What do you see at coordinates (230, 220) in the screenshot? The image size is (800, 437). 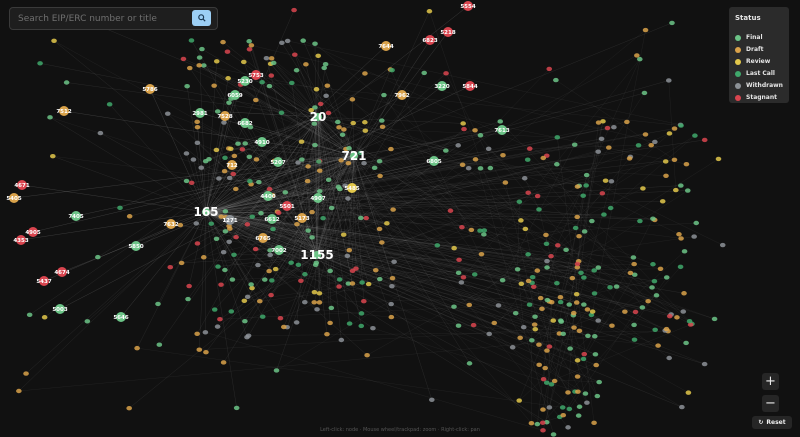 I see `graph-node: 1271` at bounding box center [230, 220].